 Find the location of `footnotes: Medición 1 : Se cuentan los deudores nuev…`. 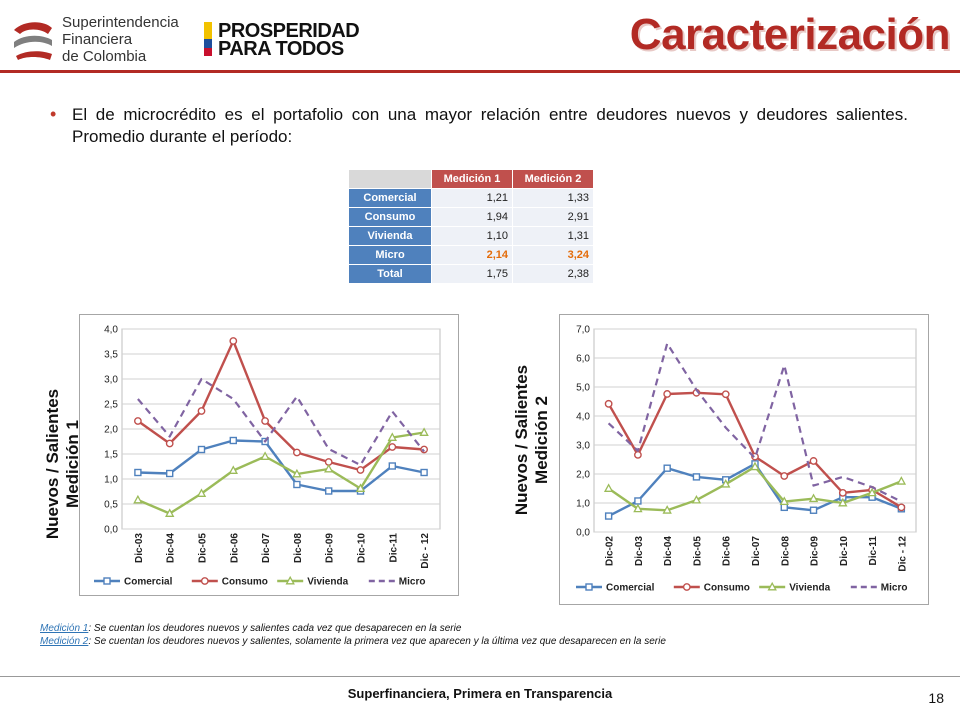

footnotes: Medición 1 : Se cuentan los deudores nuev… is located at coordinates (353, 635).